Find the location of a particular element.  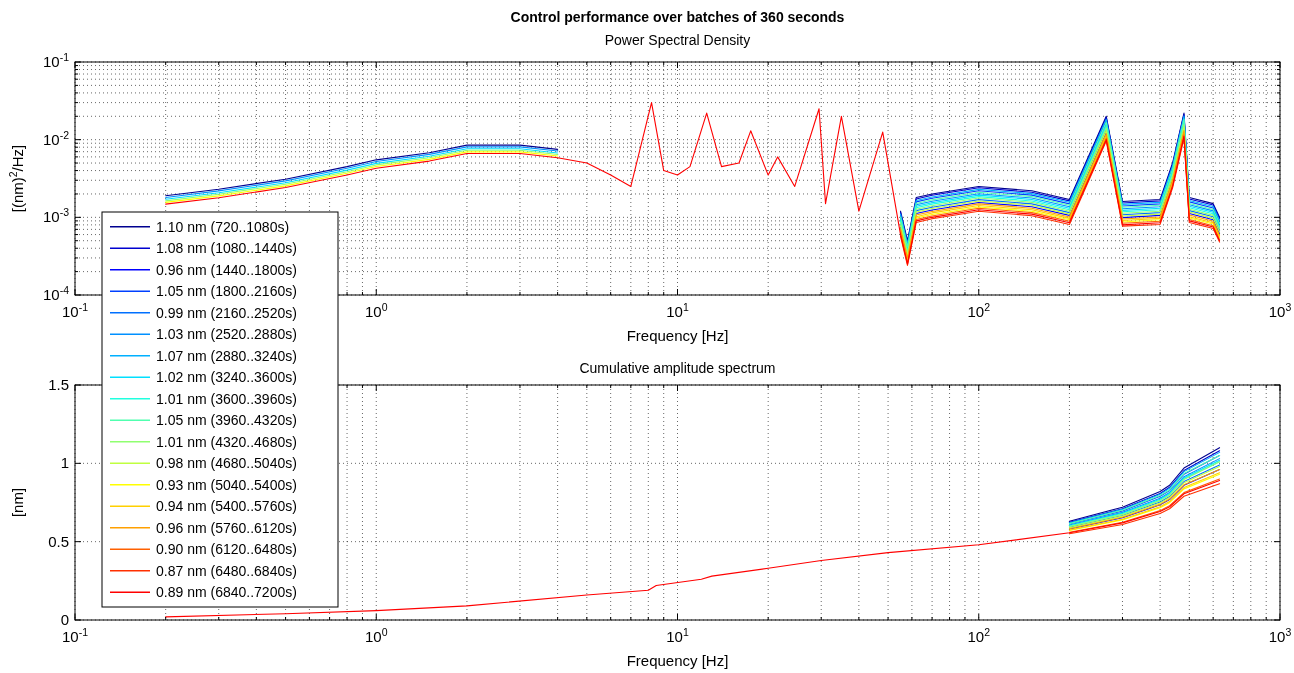

y-tick-label: 1.5 is located at coordinates (58, 384).